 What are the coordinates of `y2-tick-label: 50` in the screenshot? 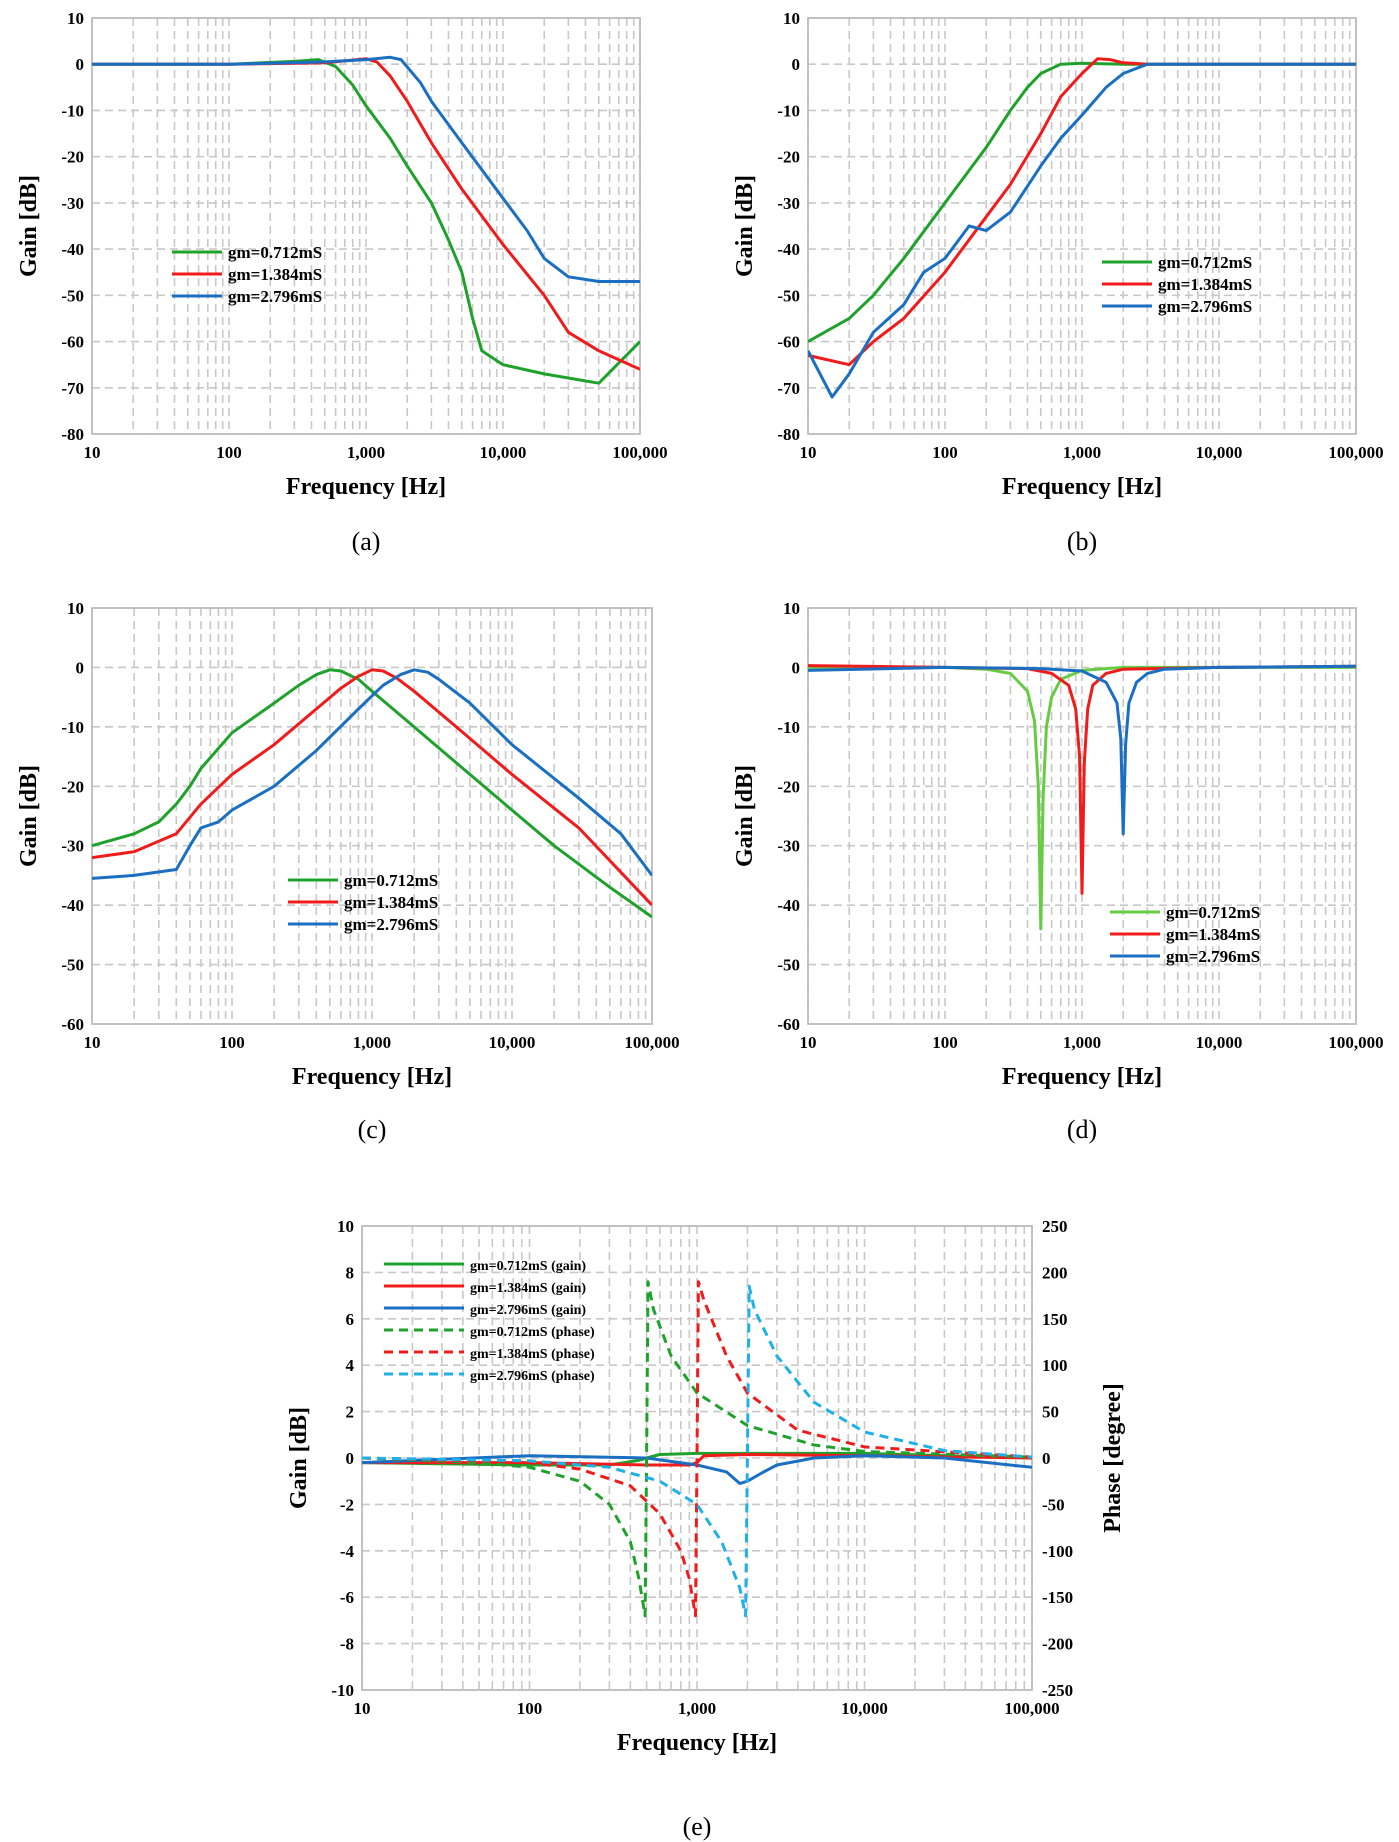 It's located at (1050, 1412).